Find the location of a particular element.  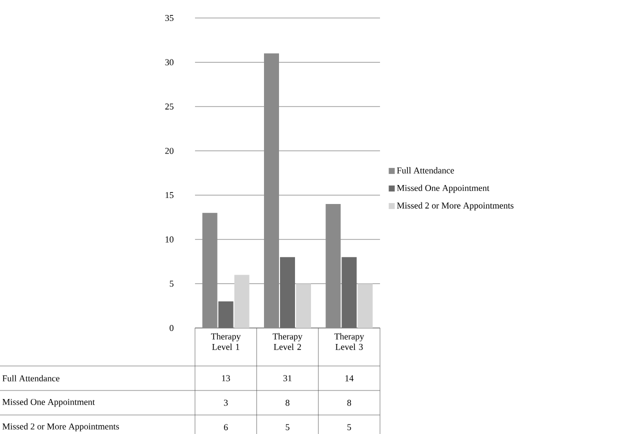

legend-label: Full Attendance is located at coordinates (425, 170).